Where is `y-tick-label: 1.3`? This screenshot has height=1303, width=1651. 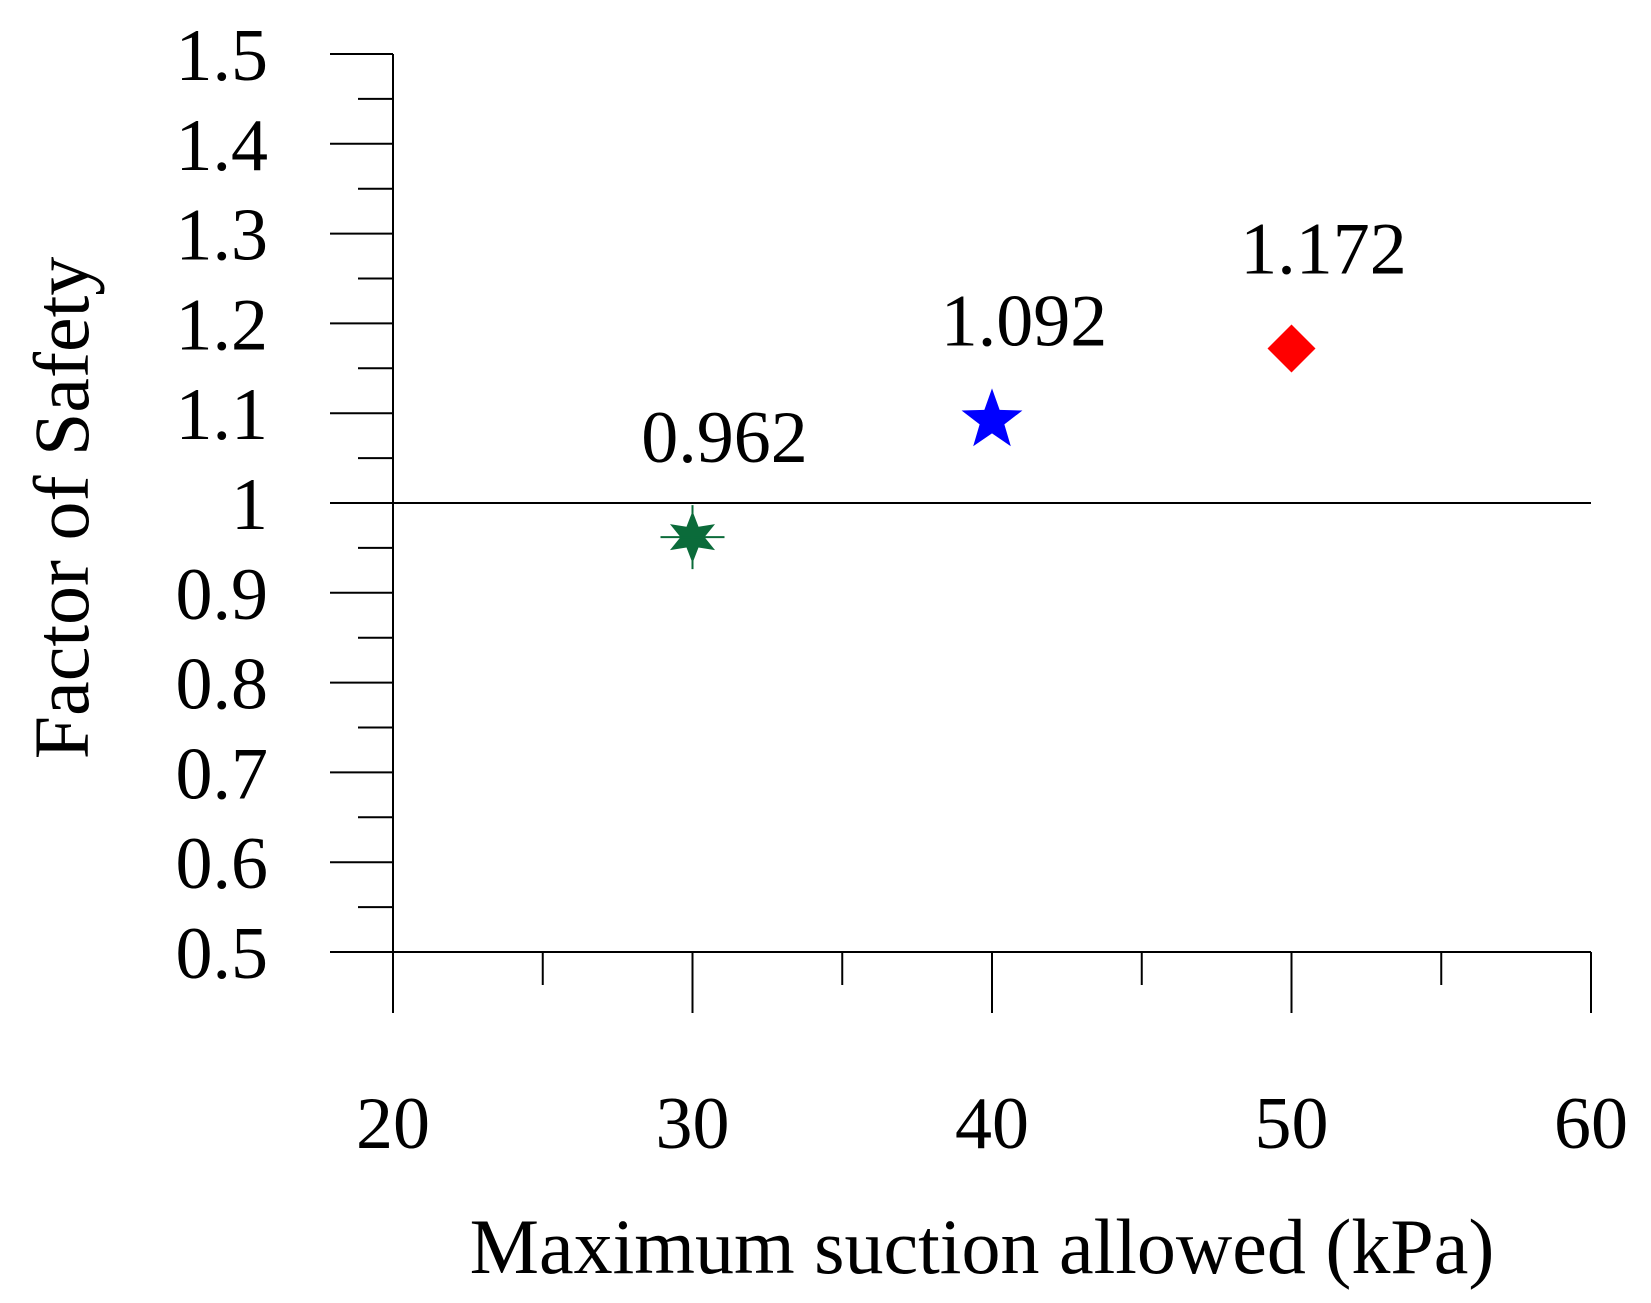 y-tick-label: 1.3 is located at coordinates (222, 236).